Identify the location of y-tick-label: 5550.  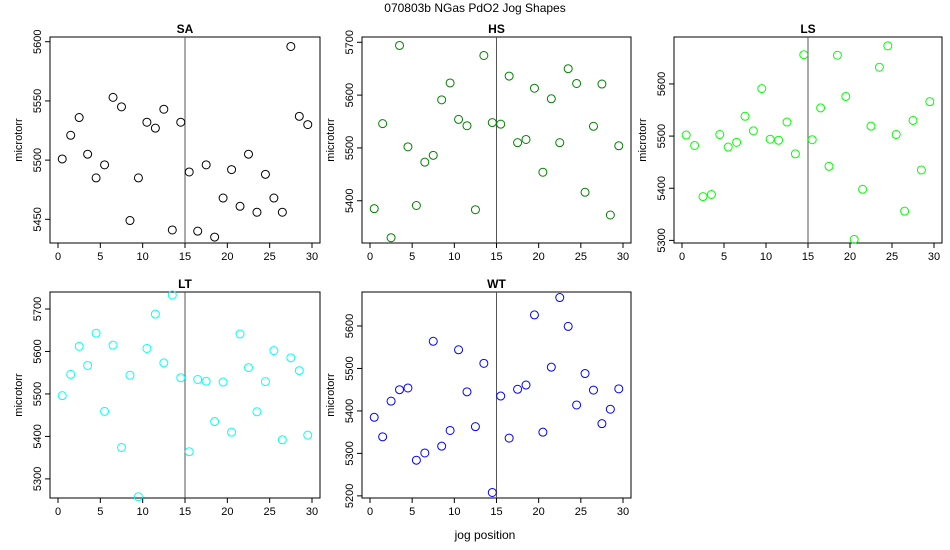
(38, 101).